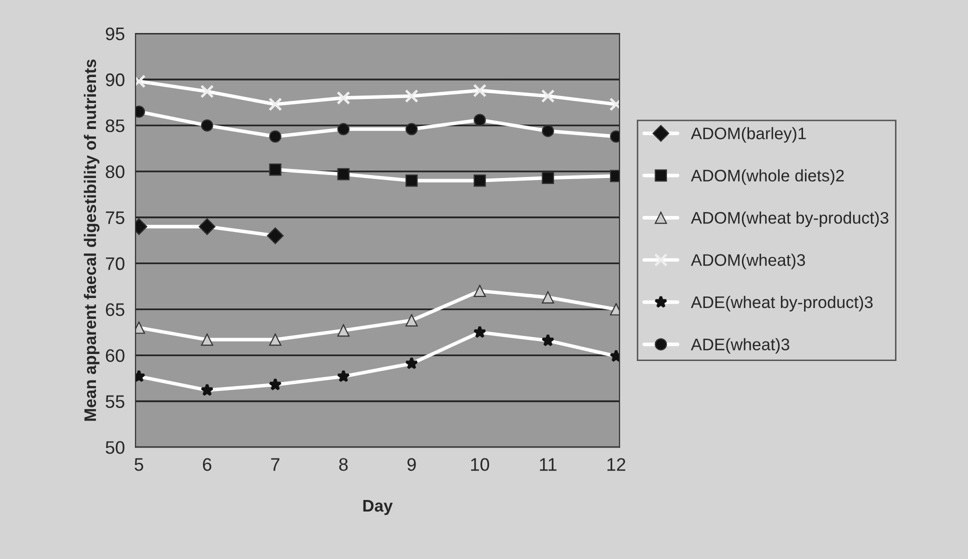 Image resolution: width=968 pixels, height=559 pixels. What do you see at coordinates (748, 135) in the screenshot?
I see `legend-label: ADOM(barley)1` at bounding box center [748, 135].